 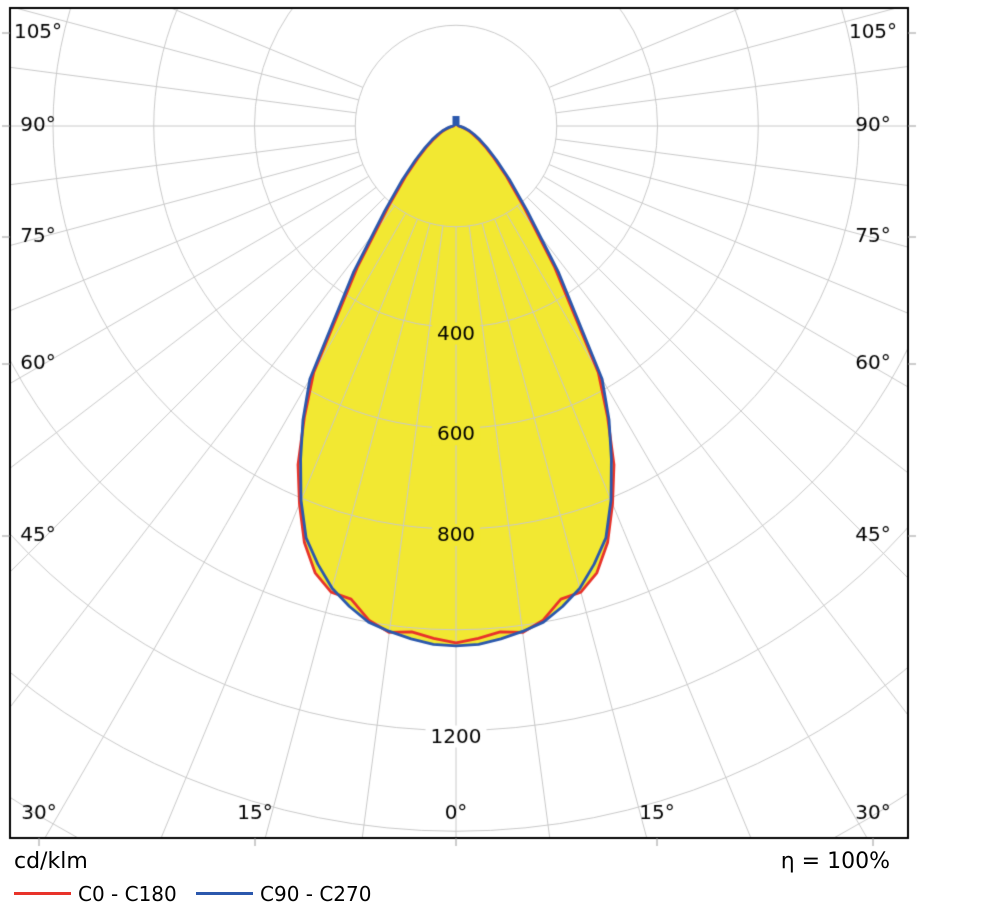 I want to click on unit-label: cd/klm, so click(x=51, y=861).